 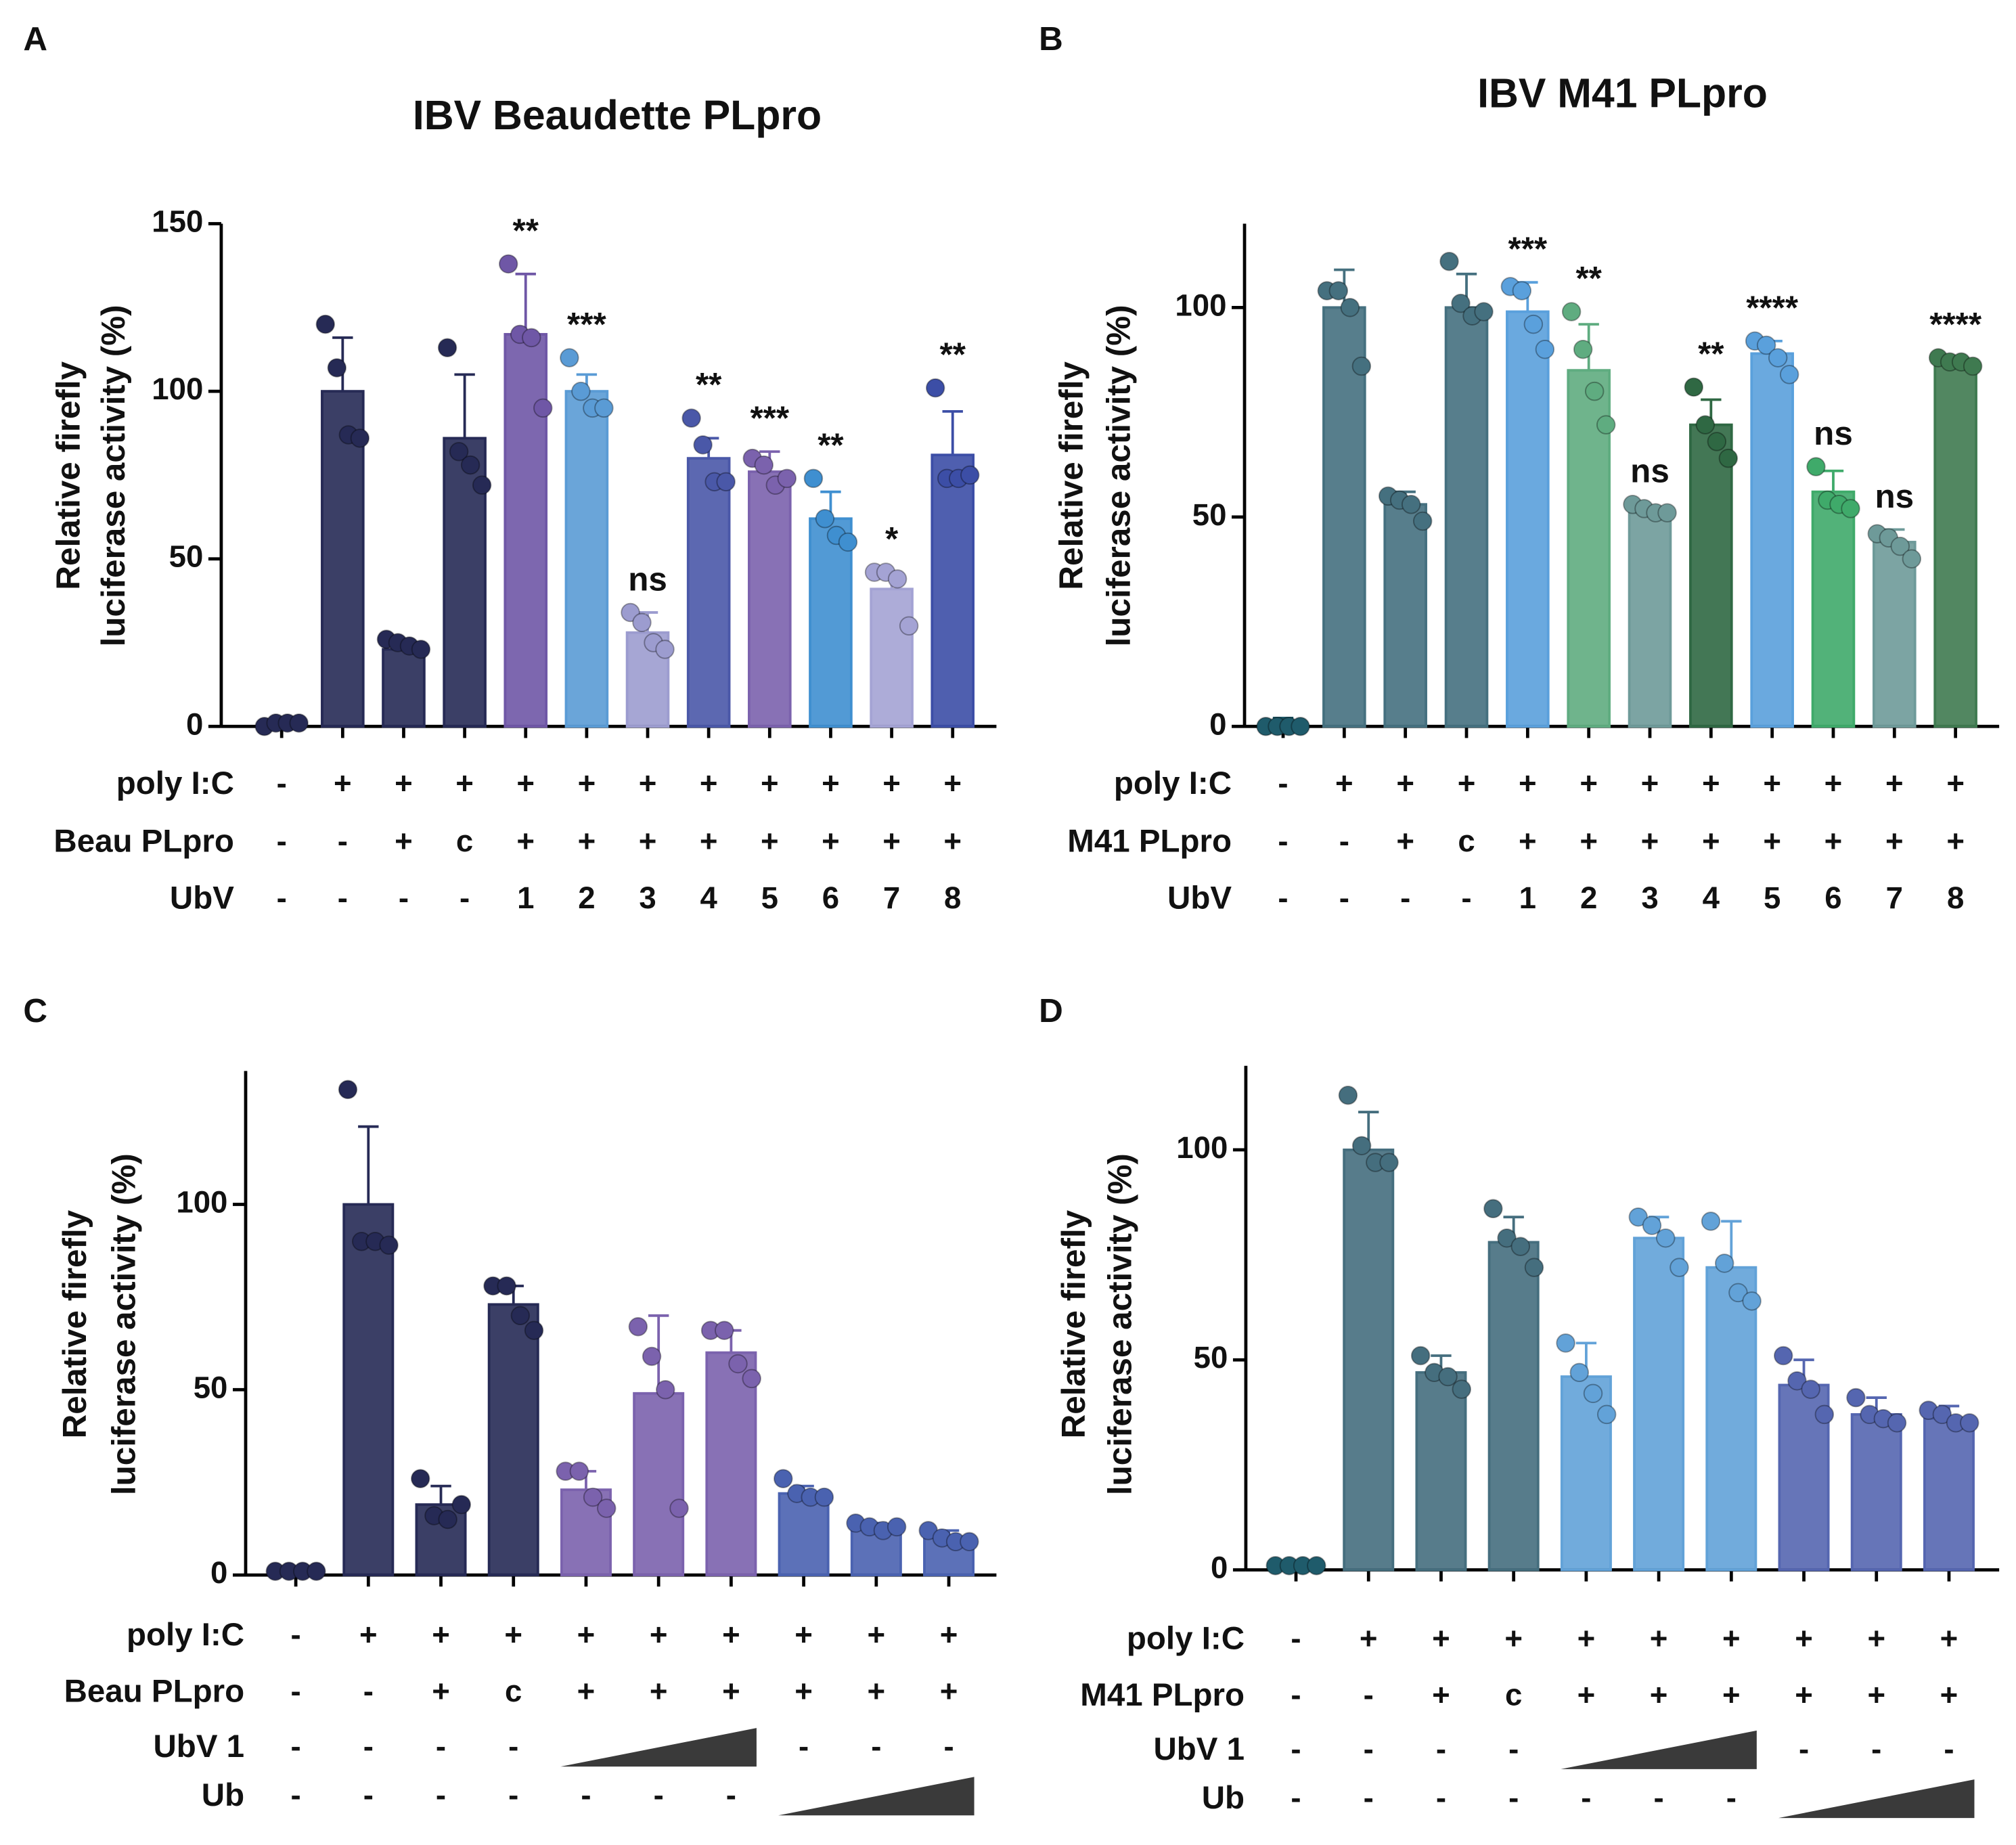 What do you see at coordinates (1186, 1639) in the screenshot?
I see `row-label: poly I:C` at bounding box center [1186, 1639].